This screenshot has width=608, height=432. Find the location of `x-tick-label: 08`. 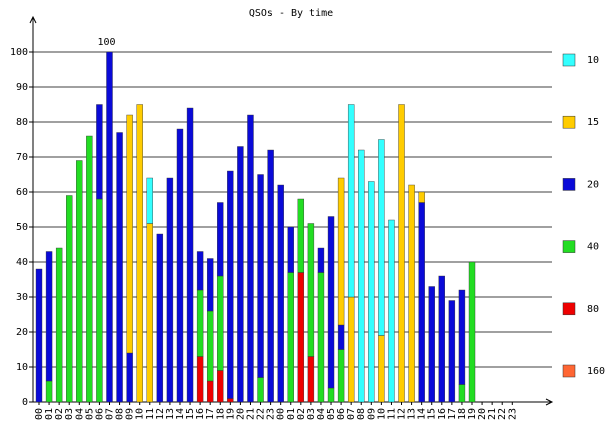

x-tick-label: 08 is located at coordinates (120, 414).